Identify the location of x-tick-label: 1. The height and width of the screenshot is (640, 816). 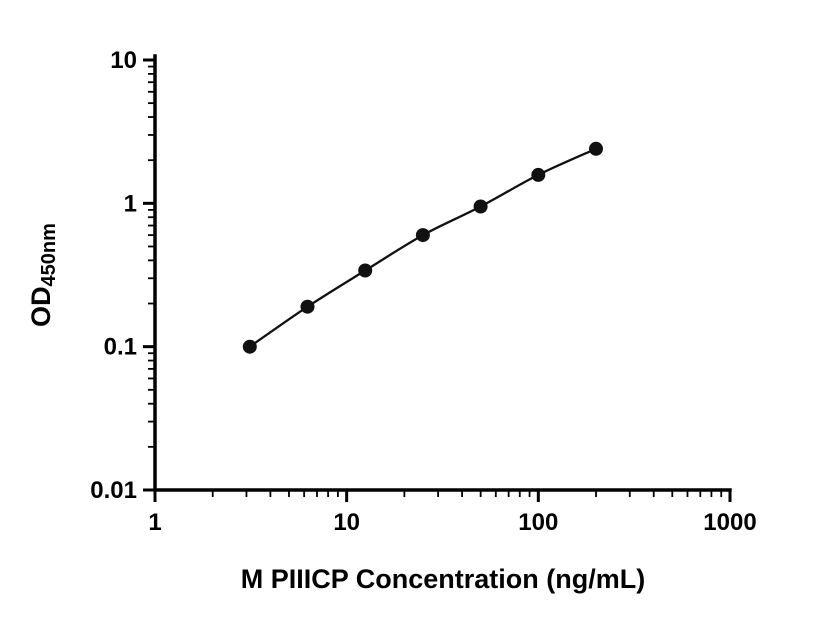
(154, 522).